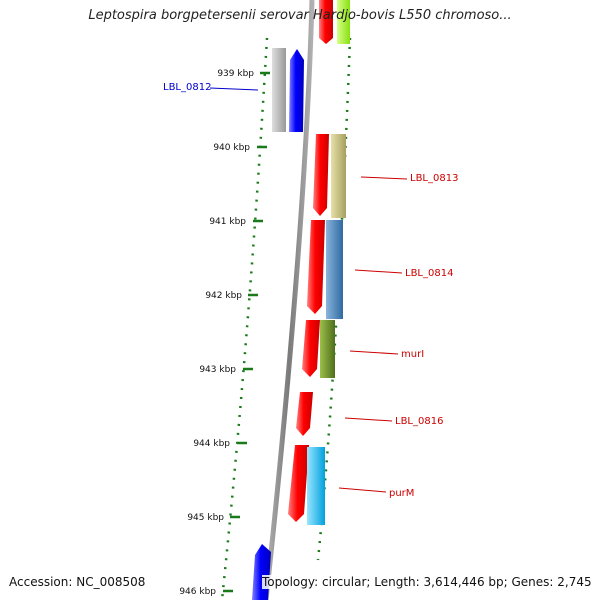  Describe the element at coordinates (412, 354) in the screenshot. I see `gene-label-murI: murI` at that location.